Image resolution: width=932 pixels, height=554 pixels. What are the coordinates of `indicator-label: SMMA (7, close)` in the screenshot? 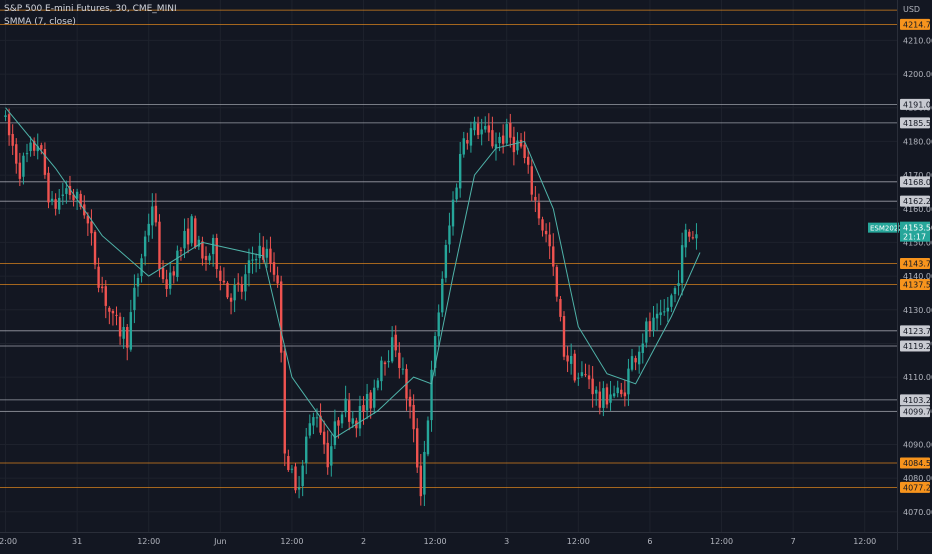 It's located at (40, 22).